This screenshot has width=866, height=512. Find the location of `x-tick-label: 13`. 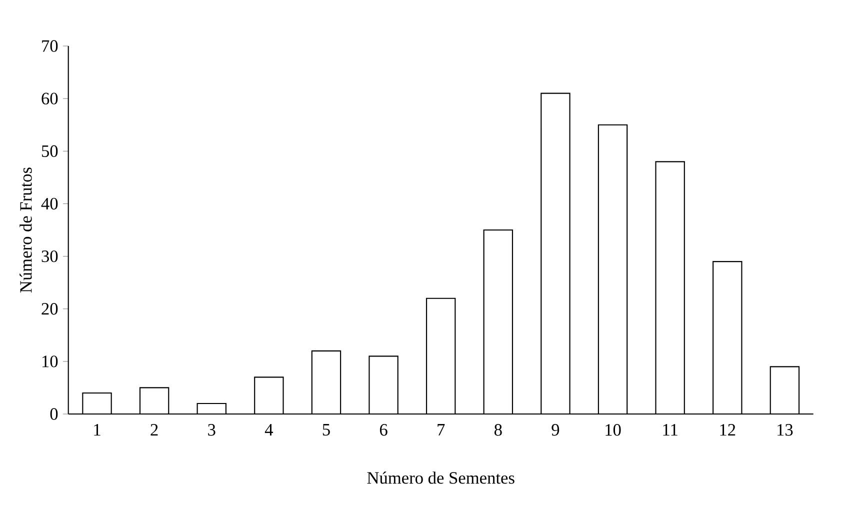

x-tick-label: 13 is located at coordinates (785, 430).